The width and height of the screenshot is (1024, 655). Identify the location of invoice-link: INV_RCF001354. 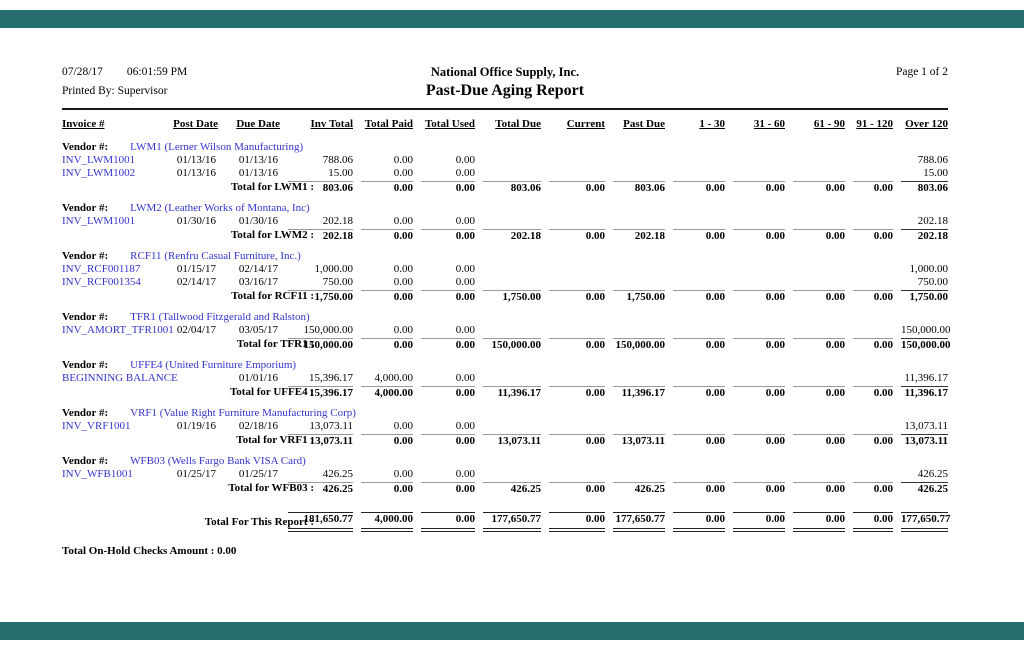
(101, 282).